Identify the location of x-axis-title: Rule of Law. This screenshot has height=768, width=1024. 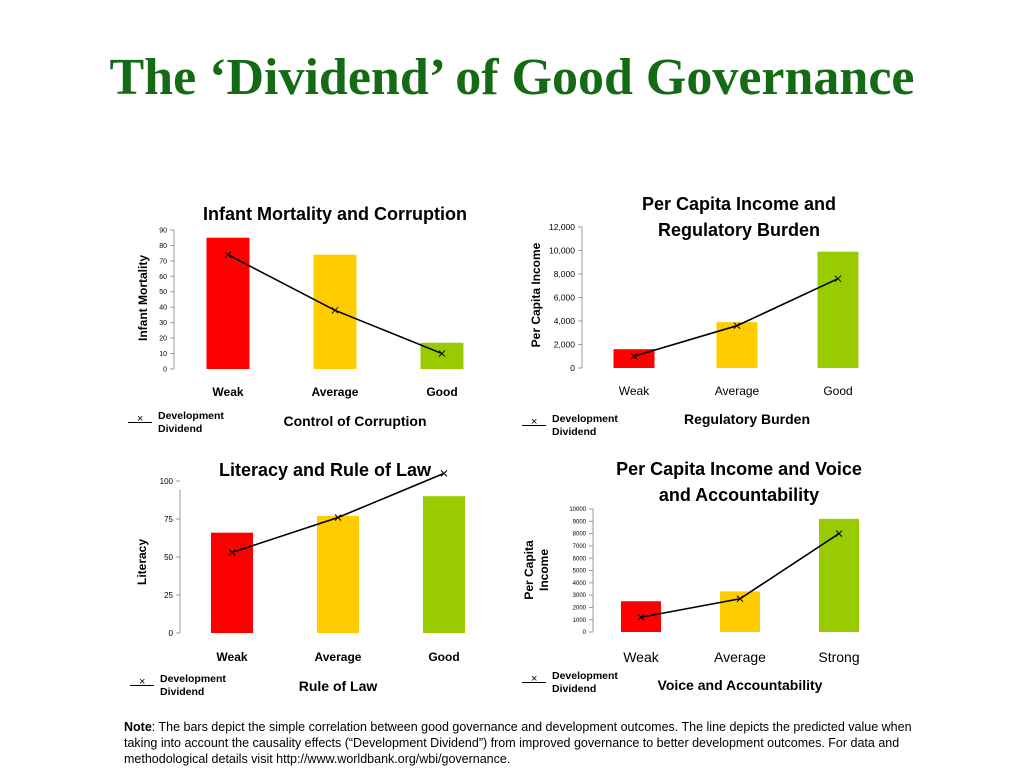
(338, 686).